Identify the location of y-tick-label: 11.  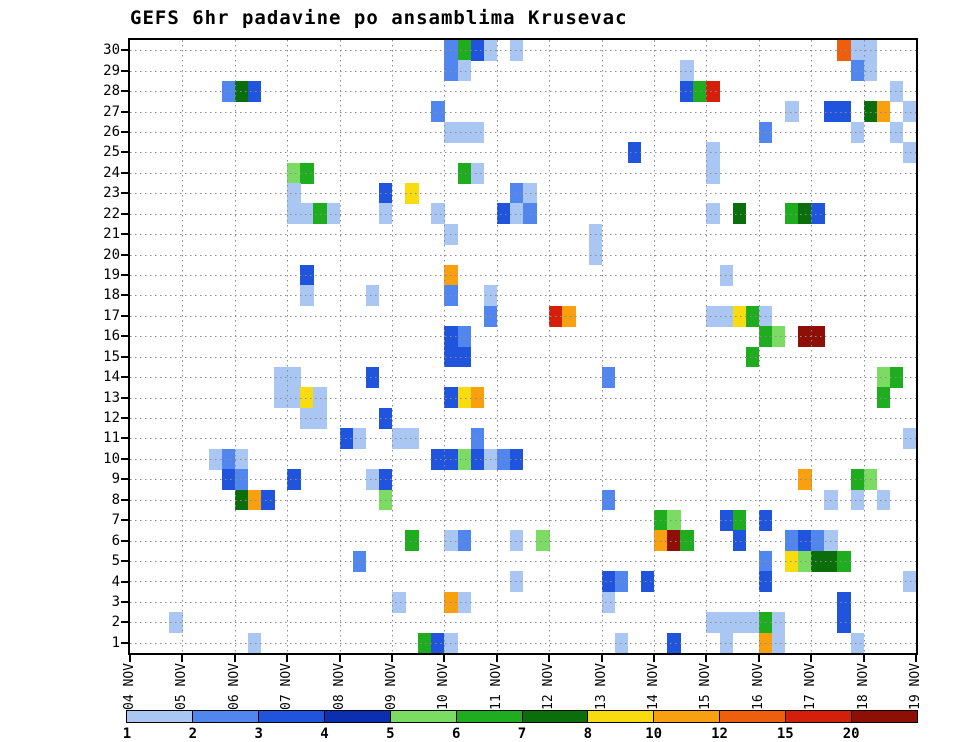
(111, 438).